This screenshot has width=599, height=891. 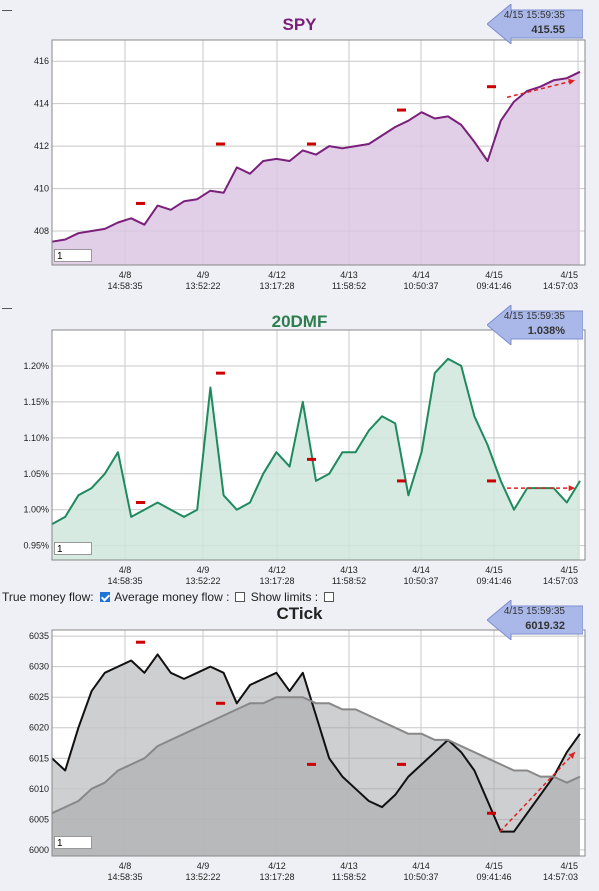 What do you see at coordinates (39, 758) in the screenshot?
I see `y-tick-label: 6015` at bounding box center [39, 758].